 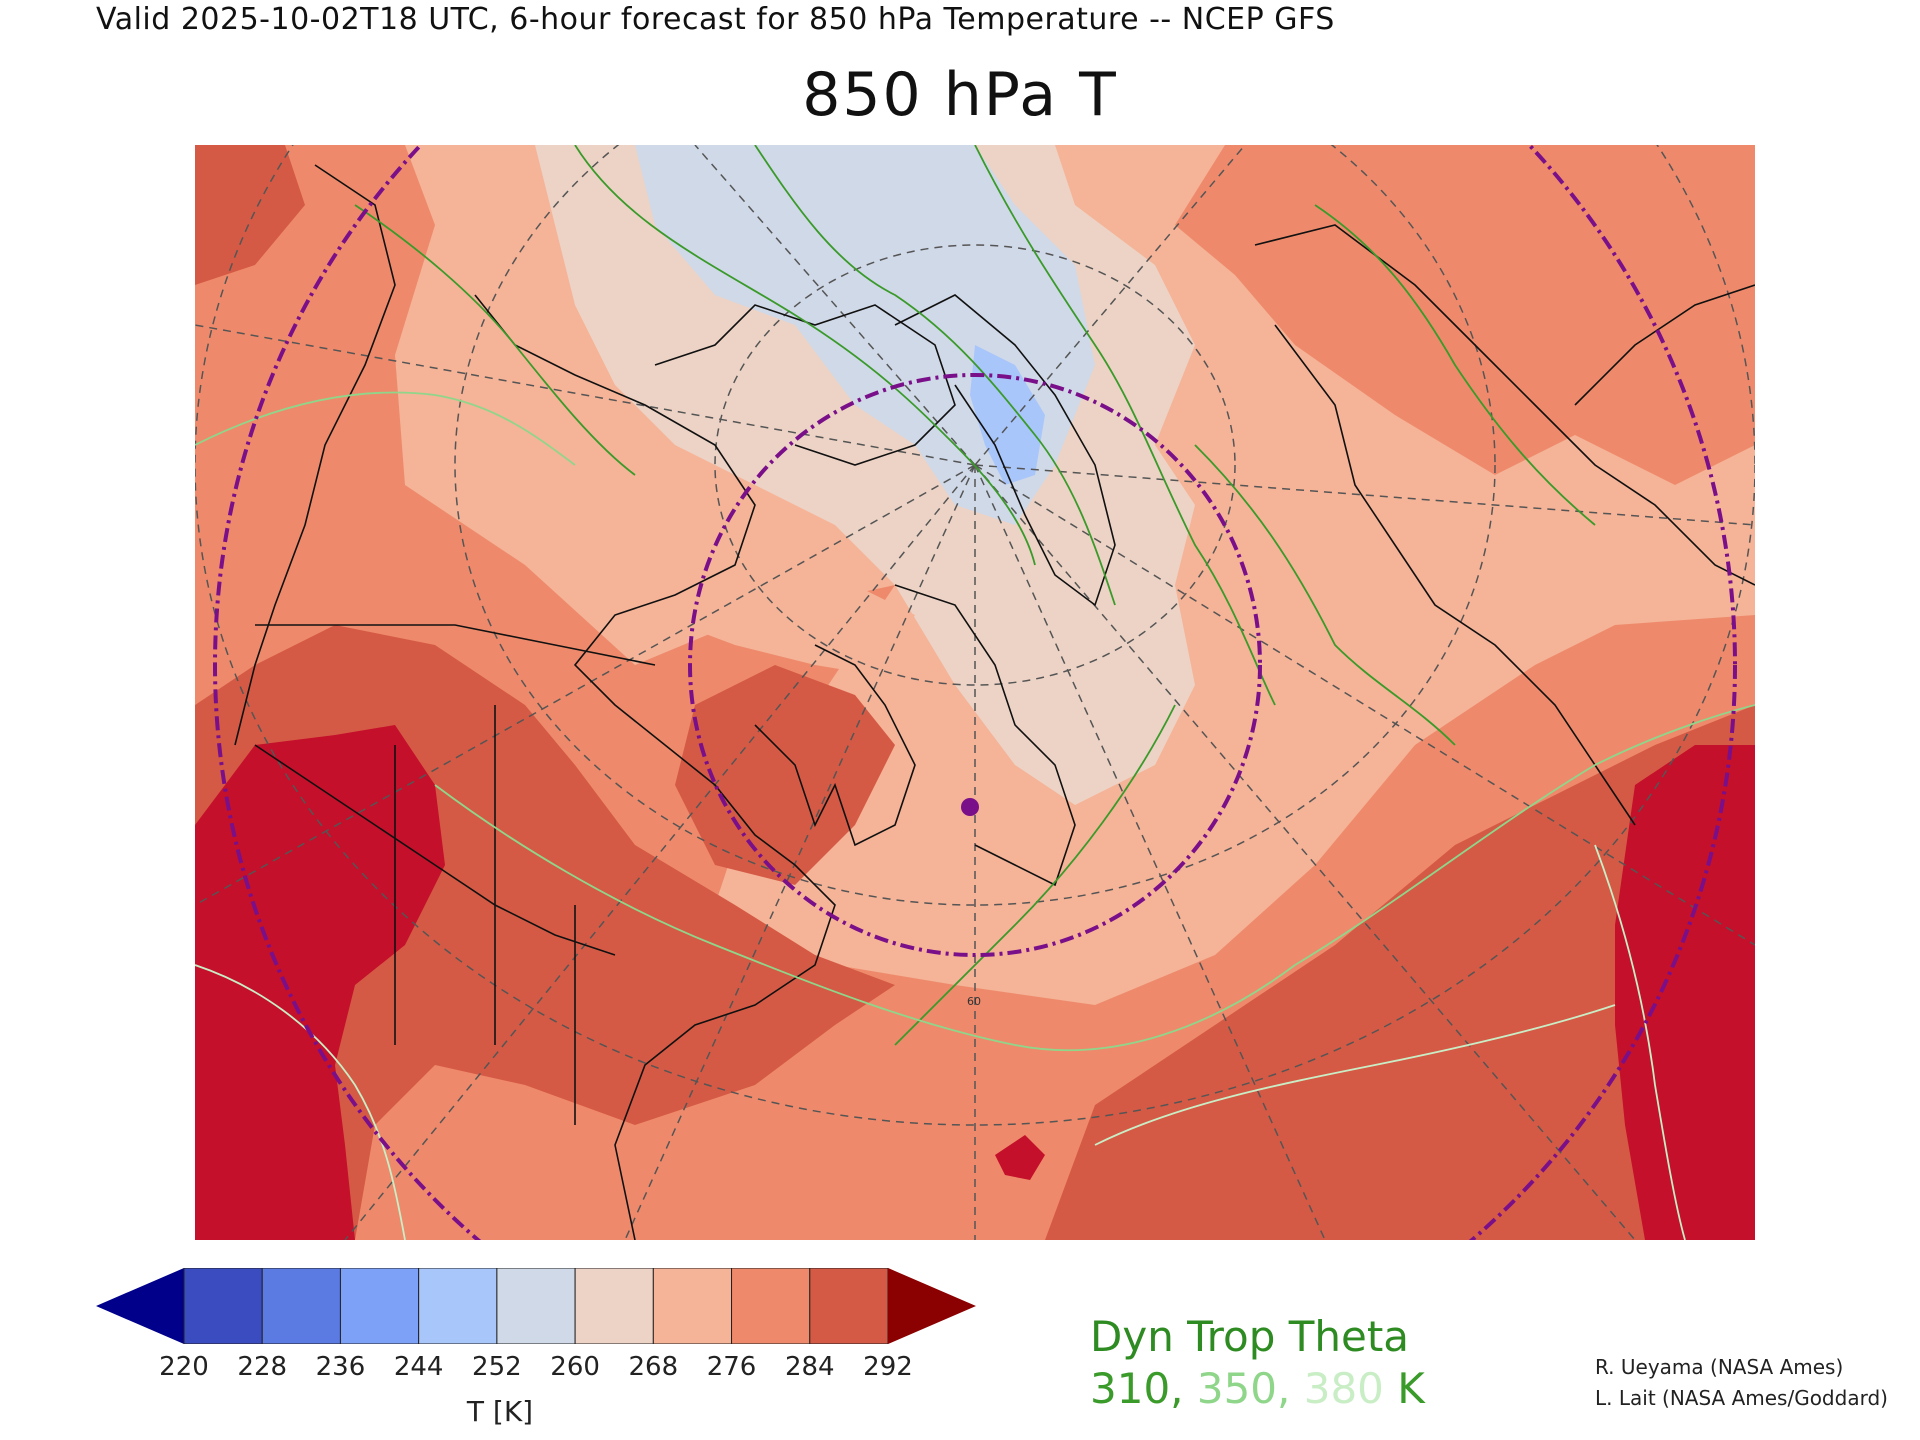 I want to click on colorbar-tick-label: 228, so click(x=262, y=1367).